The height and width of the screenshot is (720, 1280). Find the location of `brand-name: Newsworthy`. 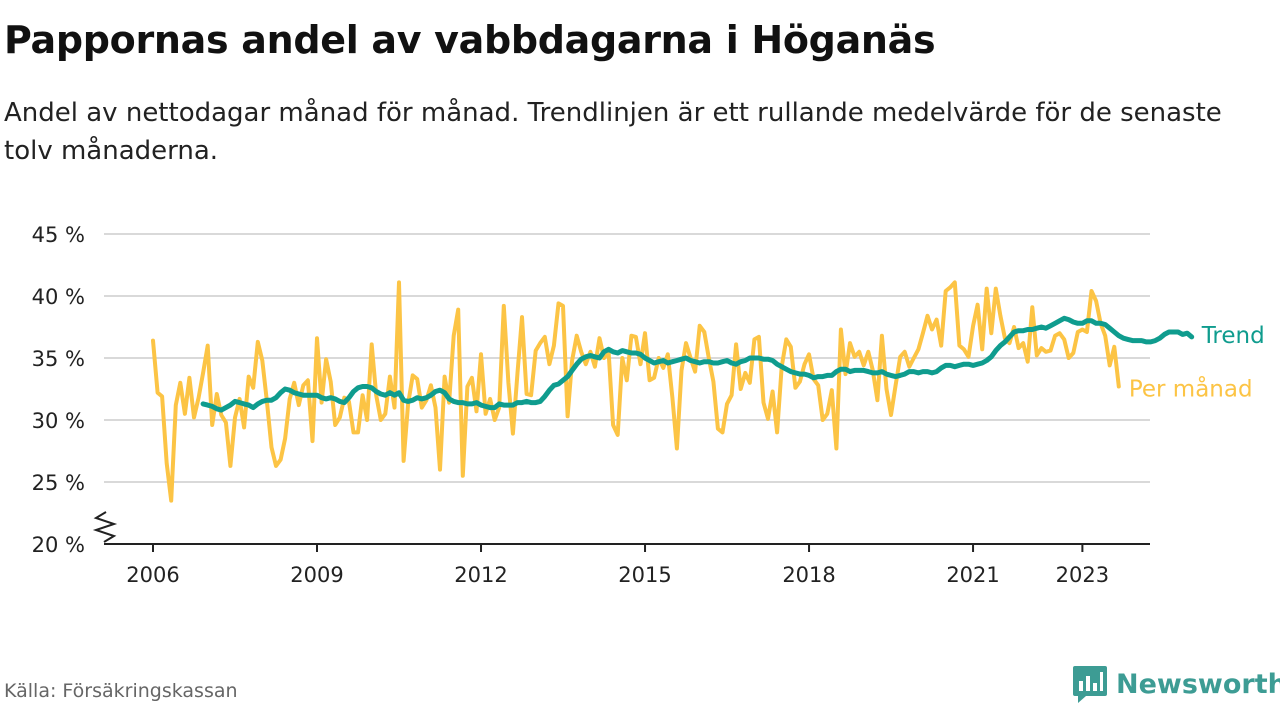

brand-name: Newsworthy is located at coordinates (1198, 684).